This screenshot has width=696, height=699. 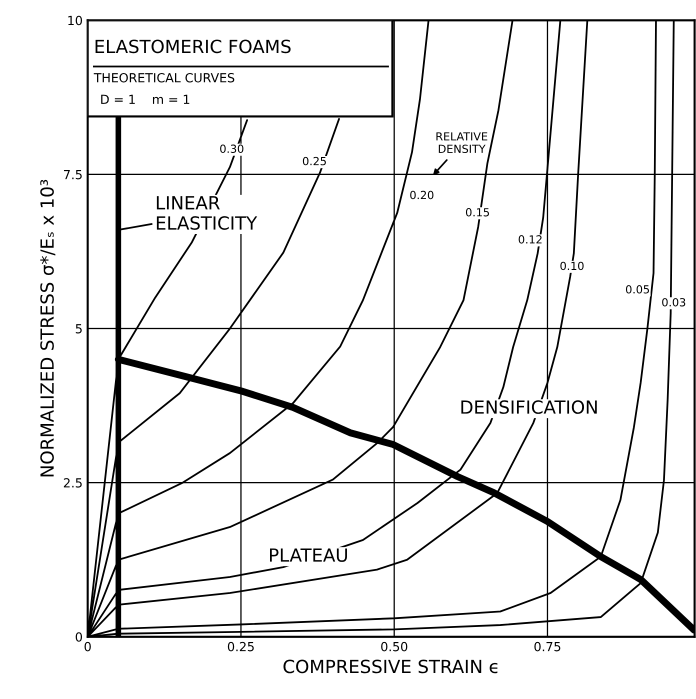 What do you see at coordinates (547, 647) in the screenshot?
I see `x-tick-label: 0.75` at bounding box center [547, 647].